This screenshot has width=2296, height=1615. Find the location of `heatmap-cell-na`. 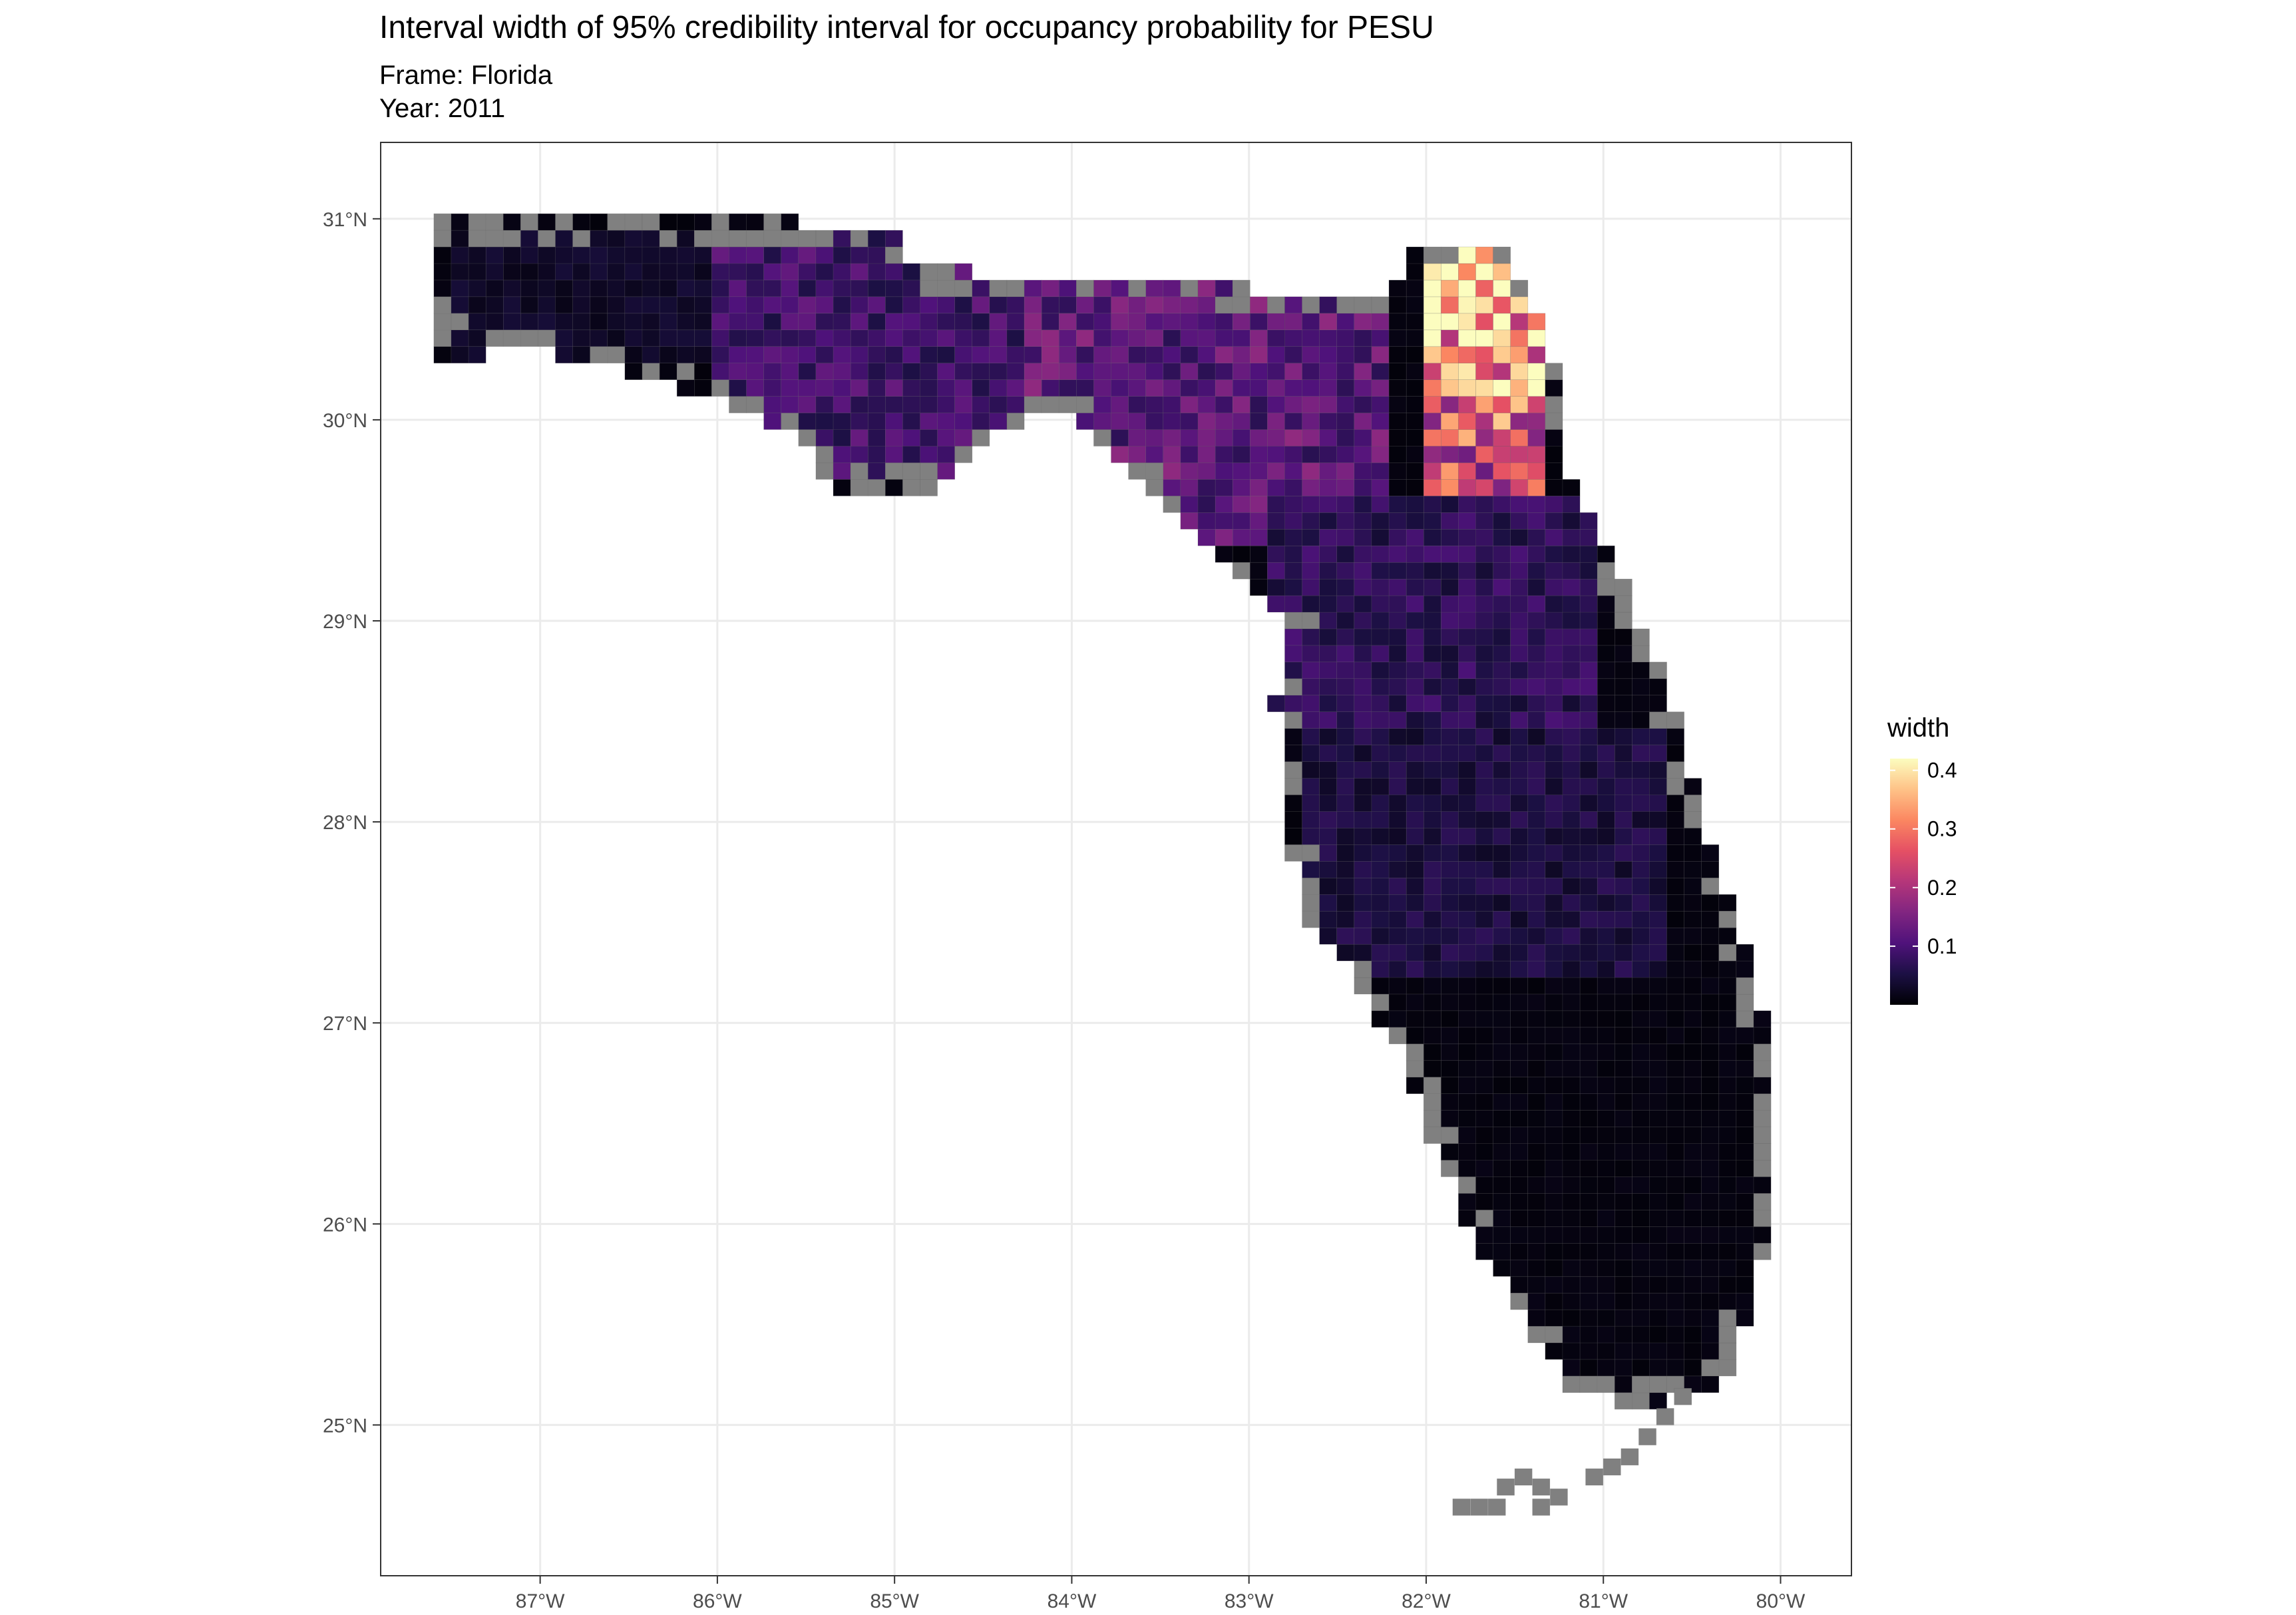

heatmap-cell-na is located at coordinates (1683, 1396).